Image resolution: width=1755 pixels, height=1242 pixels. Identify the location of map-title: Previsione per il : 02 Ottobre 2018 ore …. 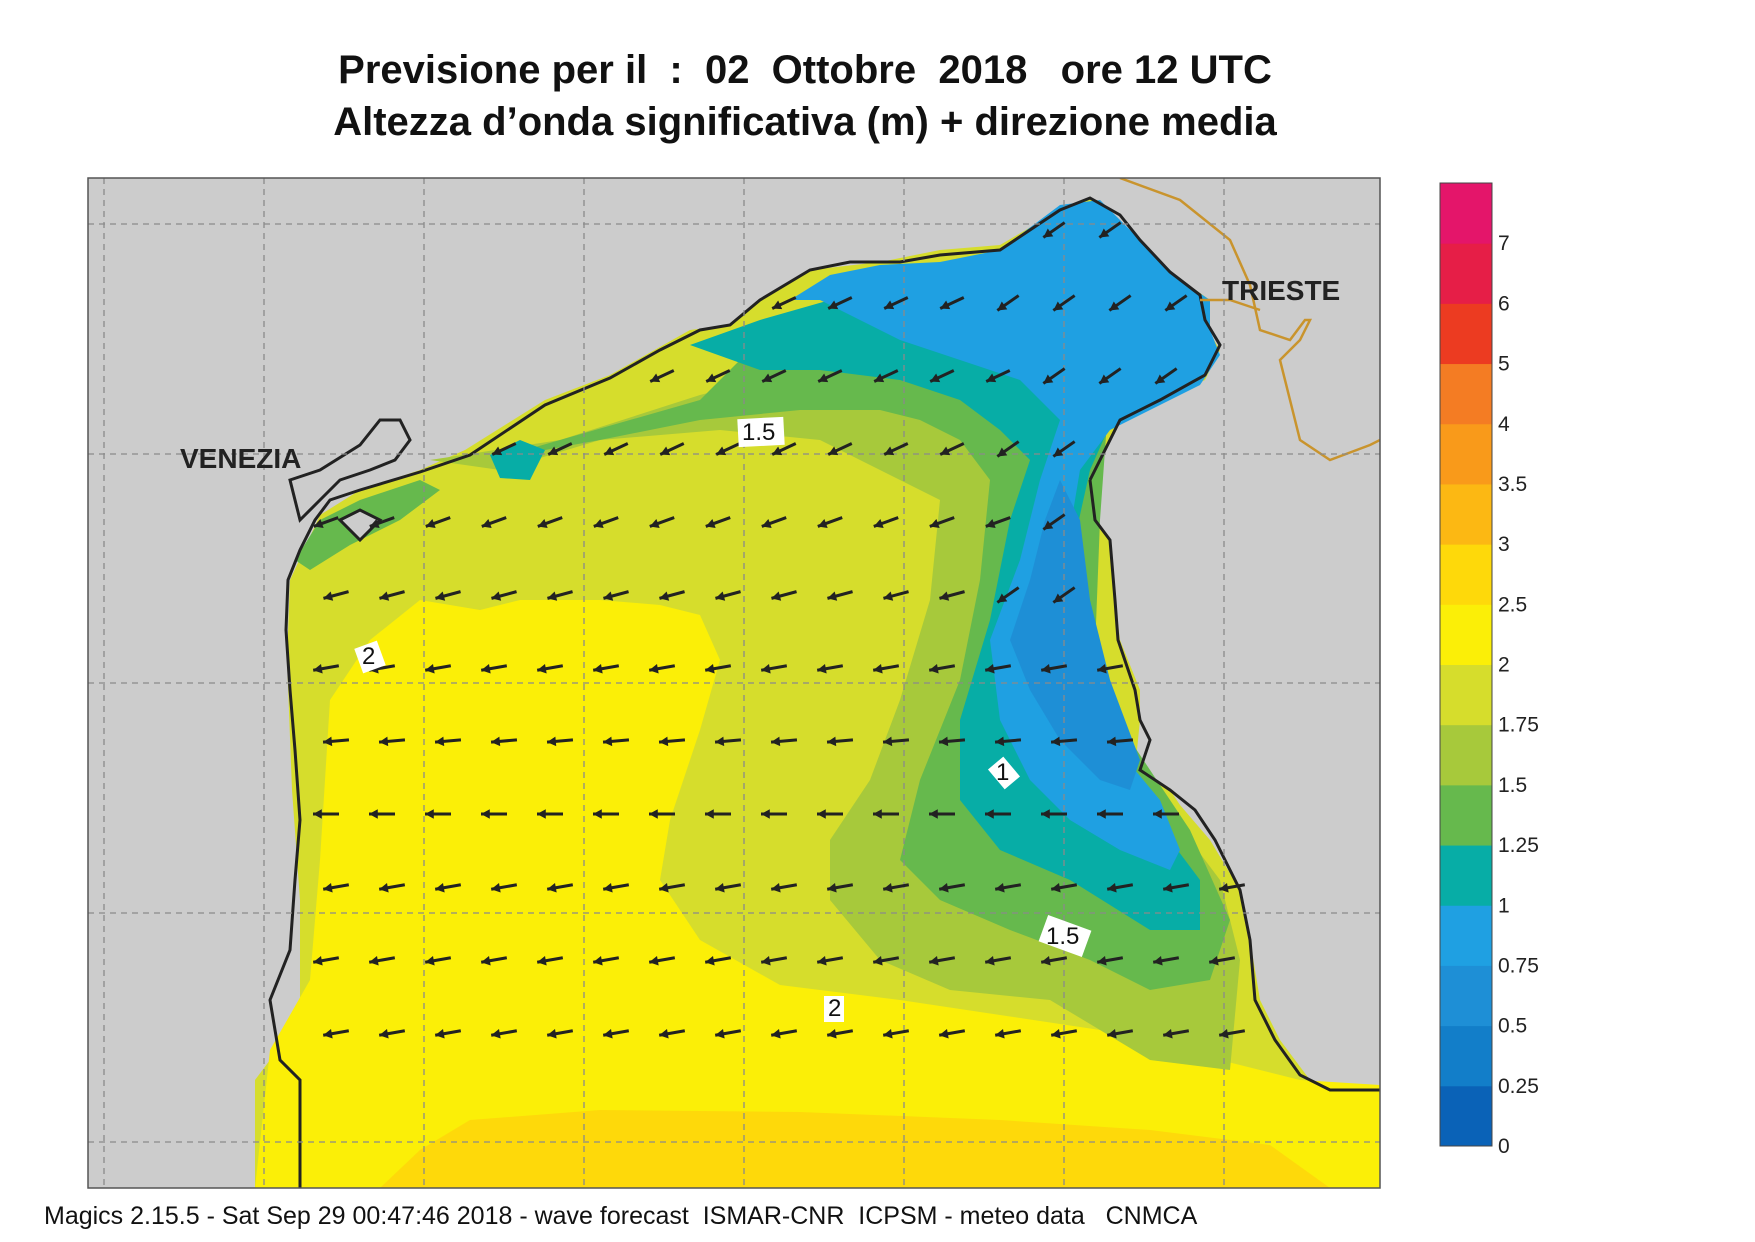
(805, 70).